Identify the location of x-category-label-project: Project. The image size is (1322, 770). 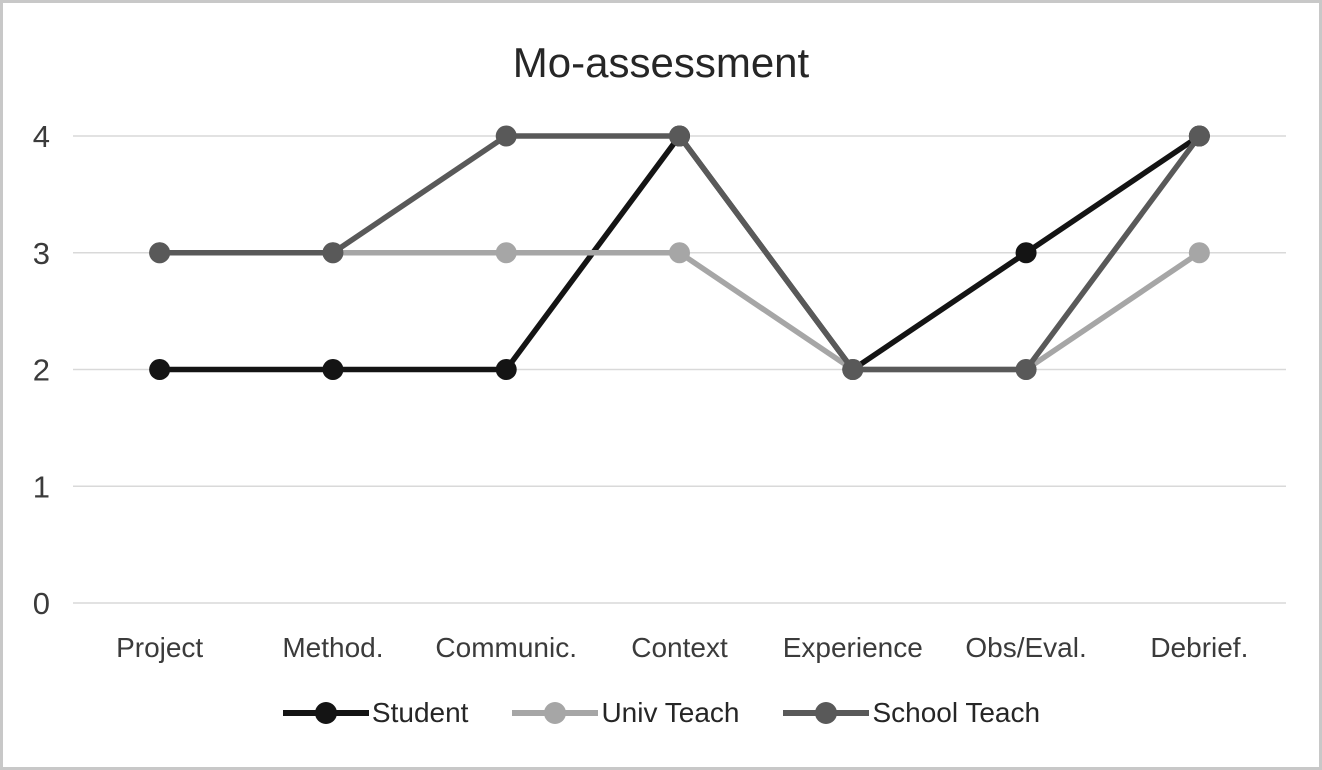
(159, 647).